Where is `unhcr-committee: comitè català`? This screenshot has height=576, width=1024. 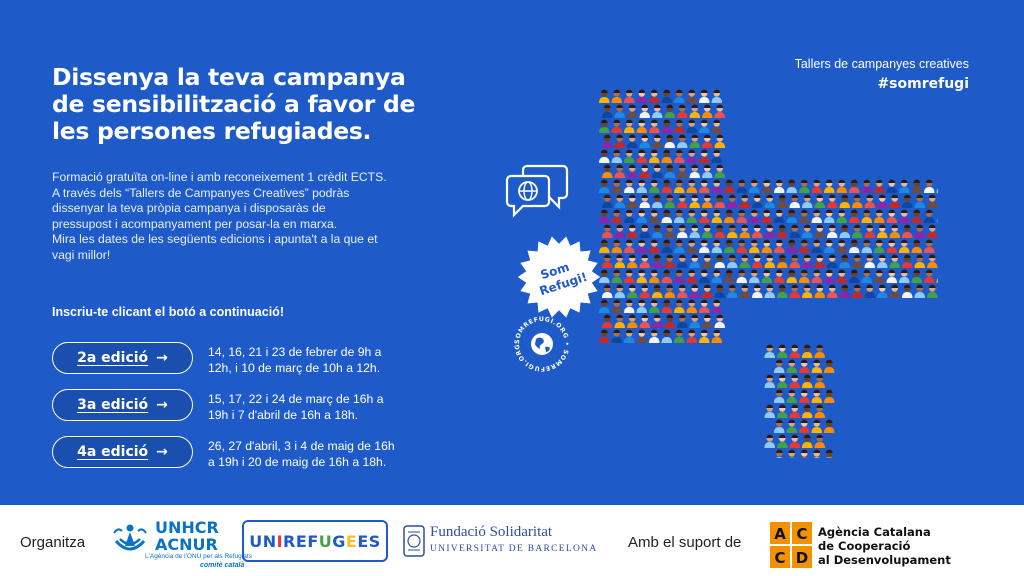 unhcr-committee: comitè català is located at coordinates (222, 565).